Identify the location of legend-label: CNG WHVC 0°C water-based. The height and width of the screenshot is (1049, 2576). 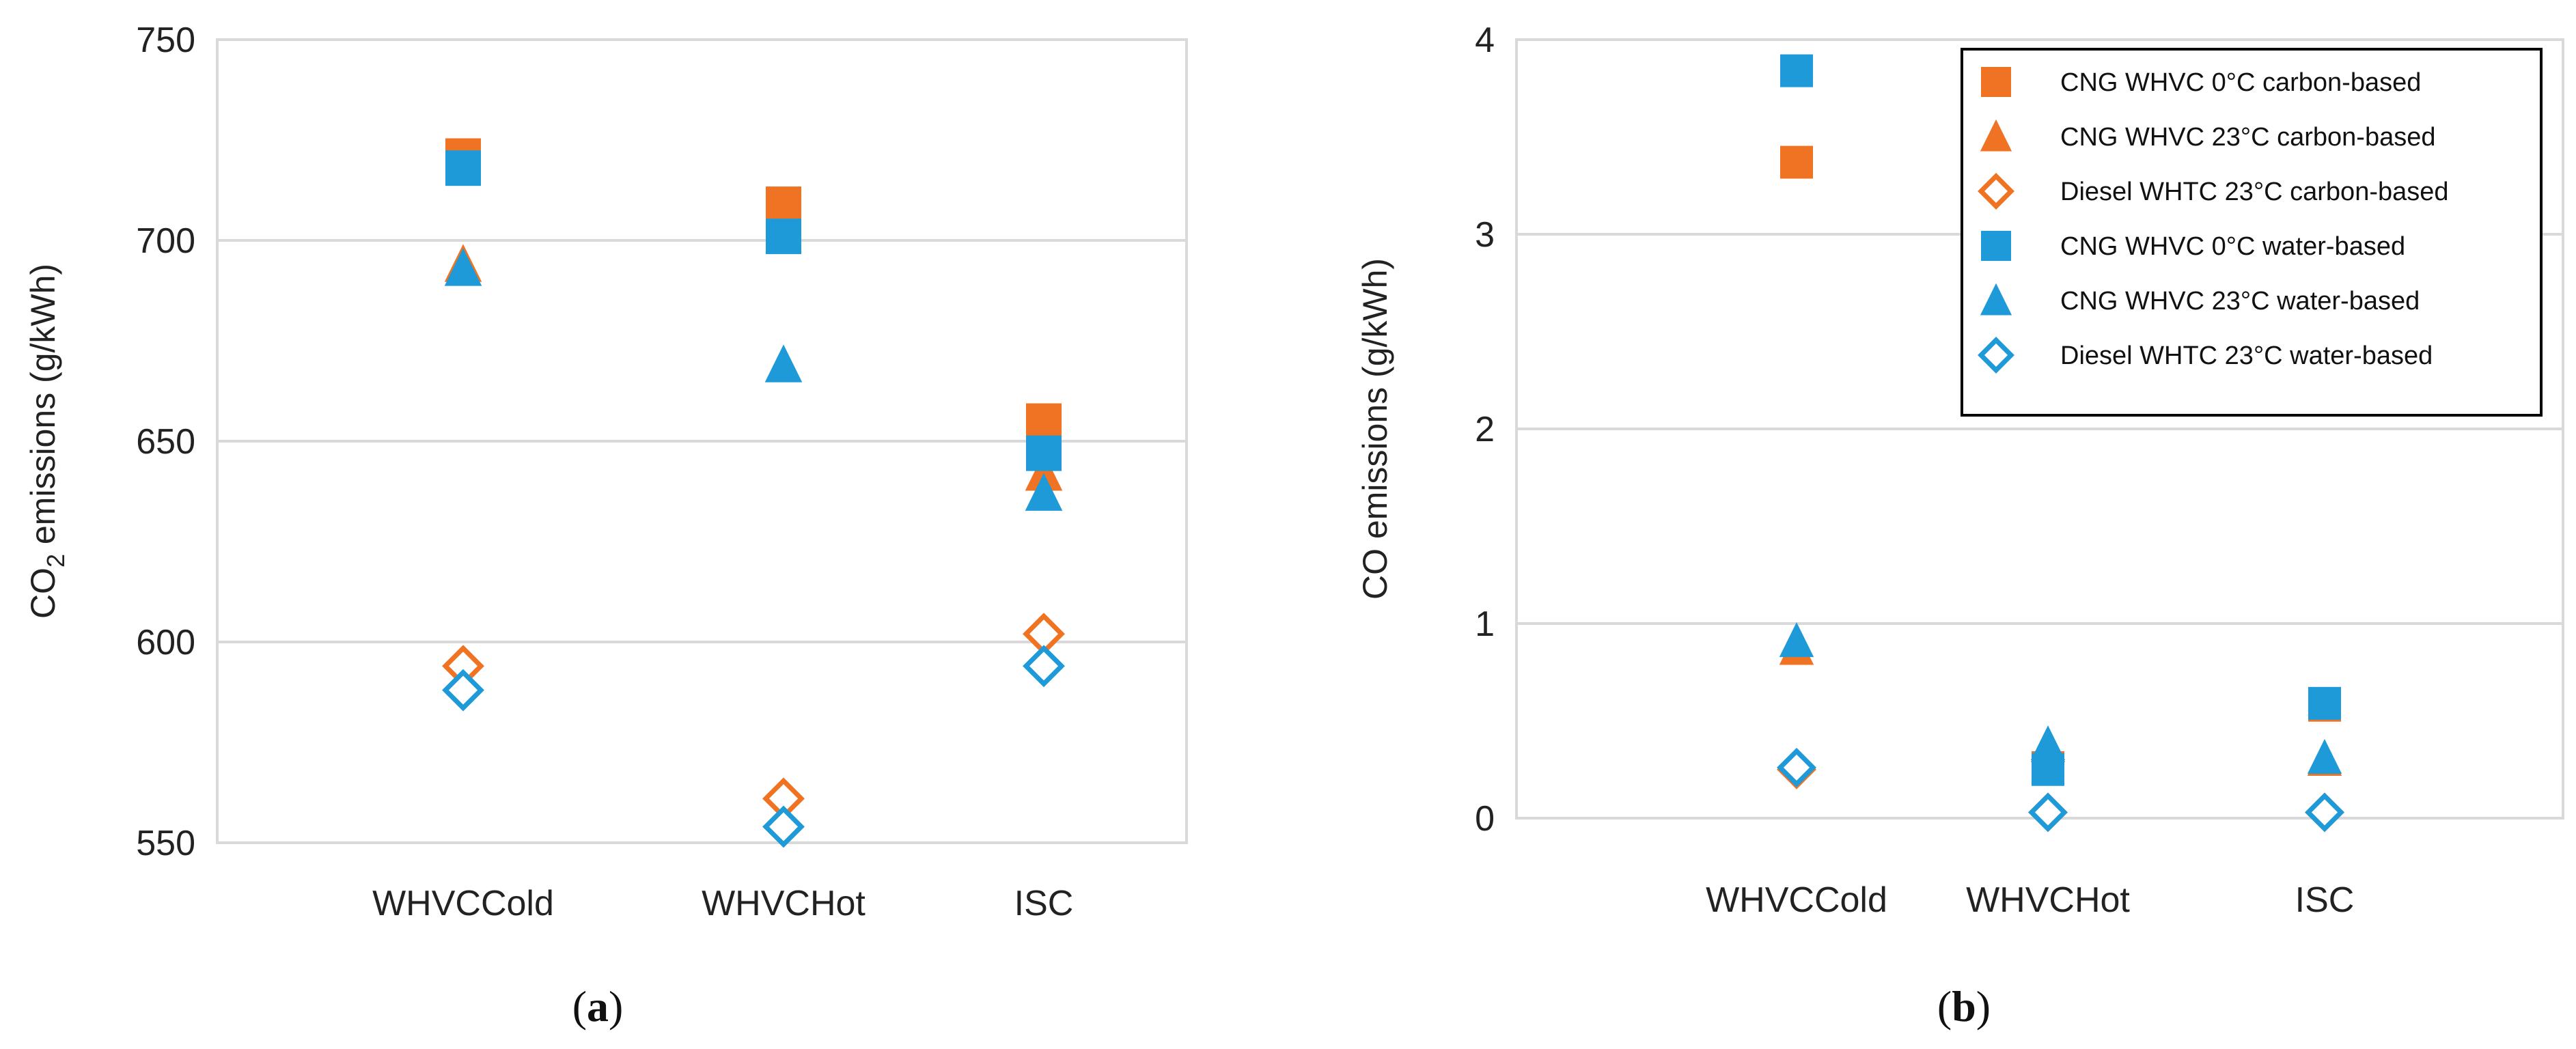
(2233, 246).